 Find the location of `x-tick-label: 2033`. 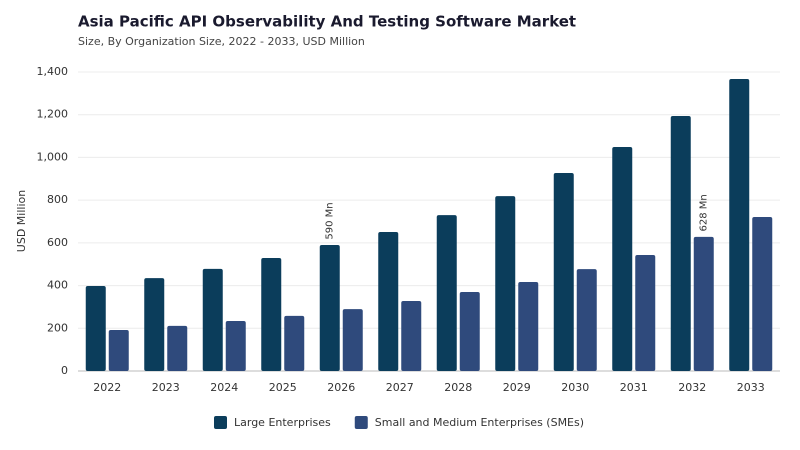

x-tick-label: 2033 is located at coordinates (751, 387).